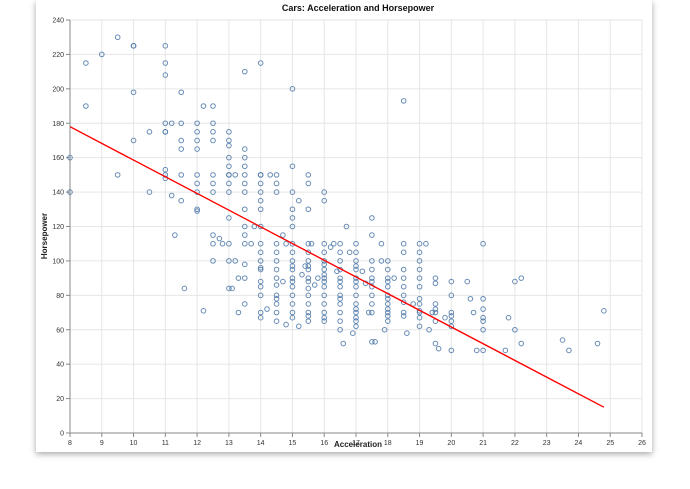 The width and height of the screenshot is (690, 489). I want to click on x-tick-label: 10, so click(134, 443).